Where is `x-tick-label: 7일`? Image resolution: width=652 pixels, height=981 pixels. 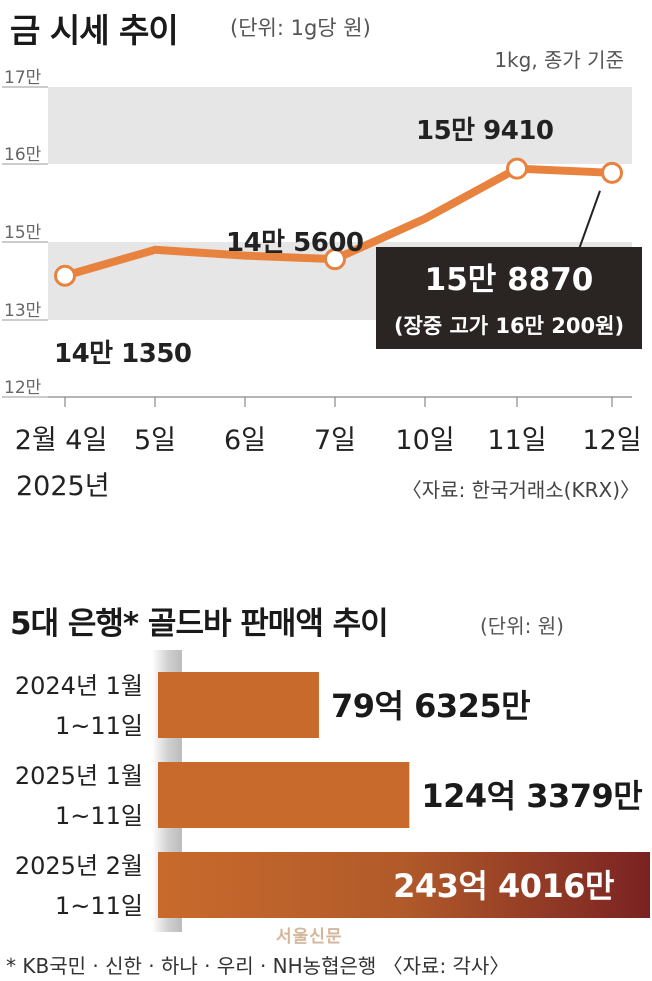 x-tick-label: 7일 is located at coordinates (335, 440).